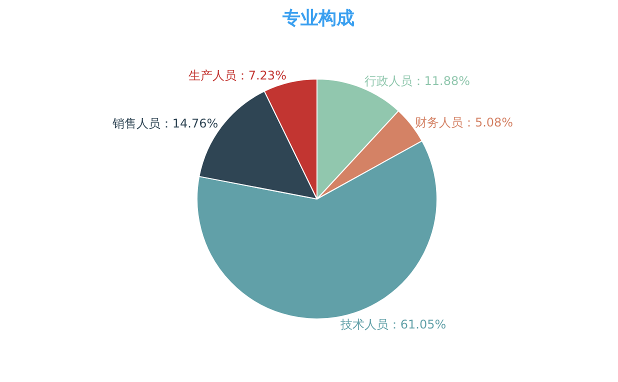 This screenshot has height=382, width=618. I want to click on chart-title: 专业构成, so click(317, 19).